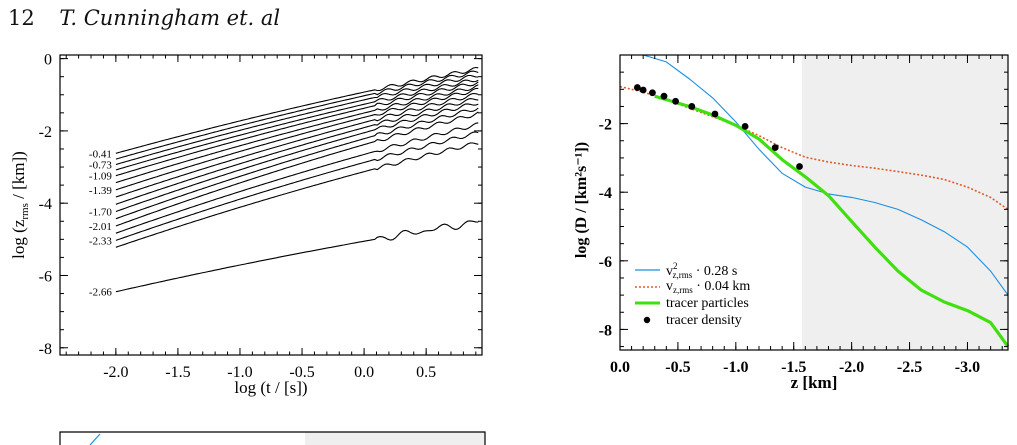  Describe the element at coordinates (21, 18) in the screenshot. I see `page-number: 12` at that location.